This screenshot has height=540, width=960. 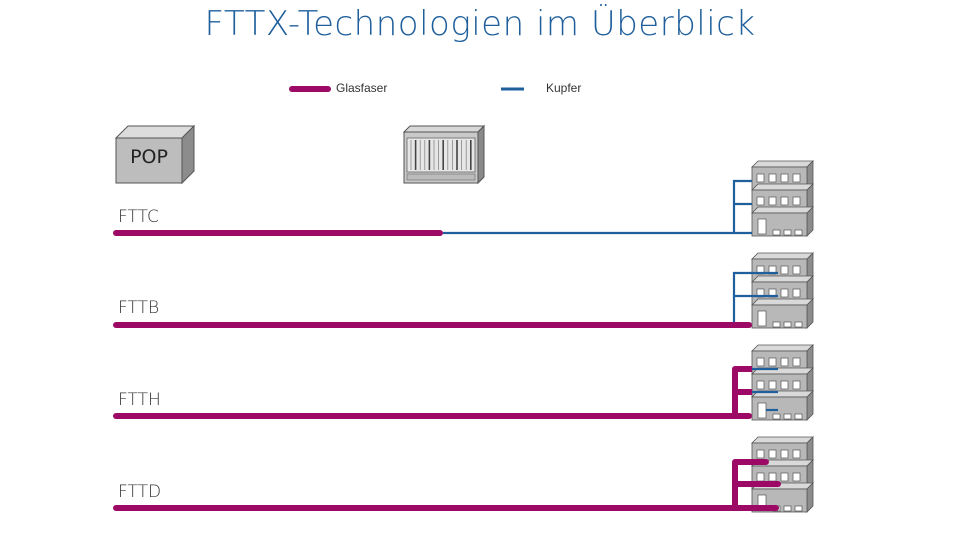 What do you see at coordinates (463, 198) in the screenshot?
I see `row-fttc` at bounding box center [463, 198].